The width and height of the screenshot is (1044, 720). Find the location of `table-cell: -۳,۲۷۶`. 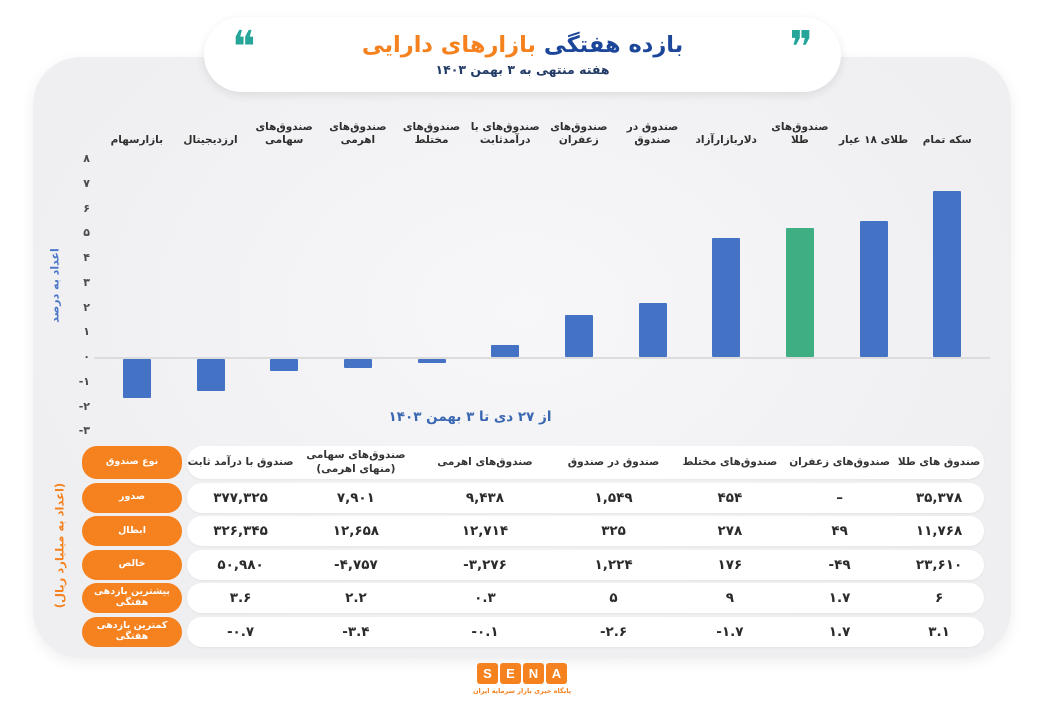

table-cell: -۳,۲۷۶ is located at coordinates (485, 564).